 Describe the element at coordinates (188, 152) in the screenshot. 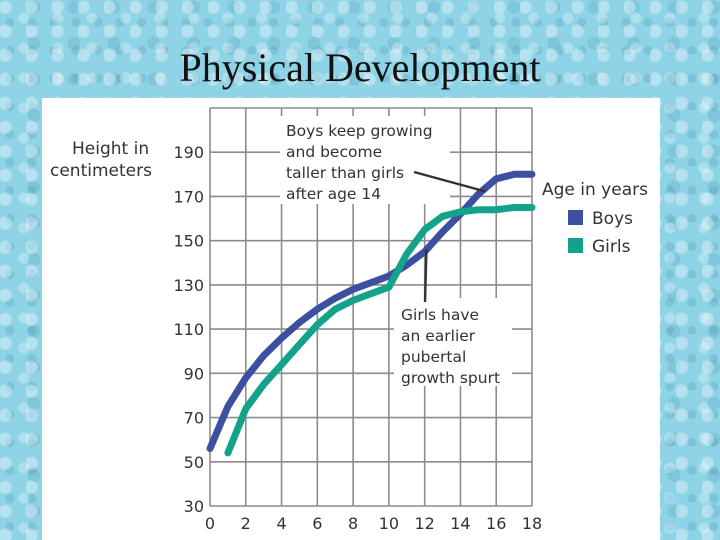

I see `y-tick-label: 190` at that location.